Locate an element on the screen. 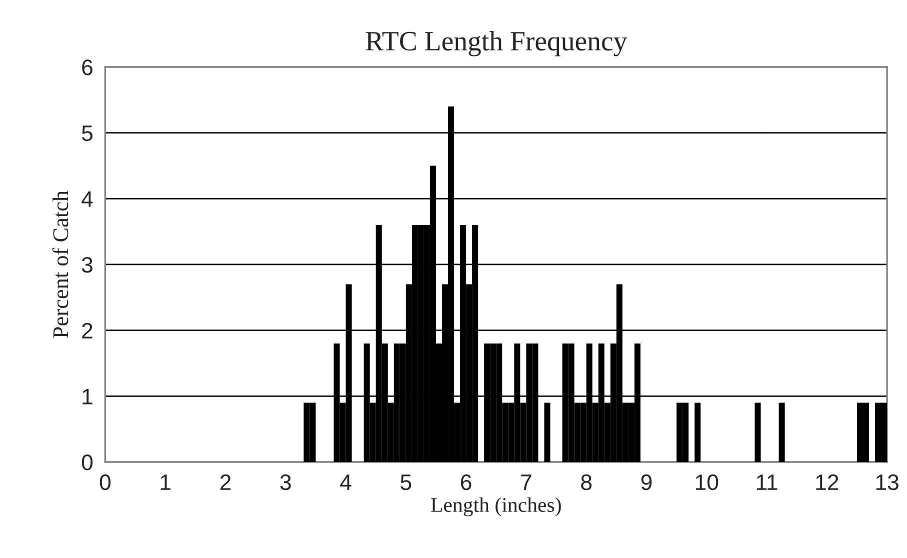 This screenshot has height=558, width=907. x-tick-label: 1 is located at coordinates (165, 482).